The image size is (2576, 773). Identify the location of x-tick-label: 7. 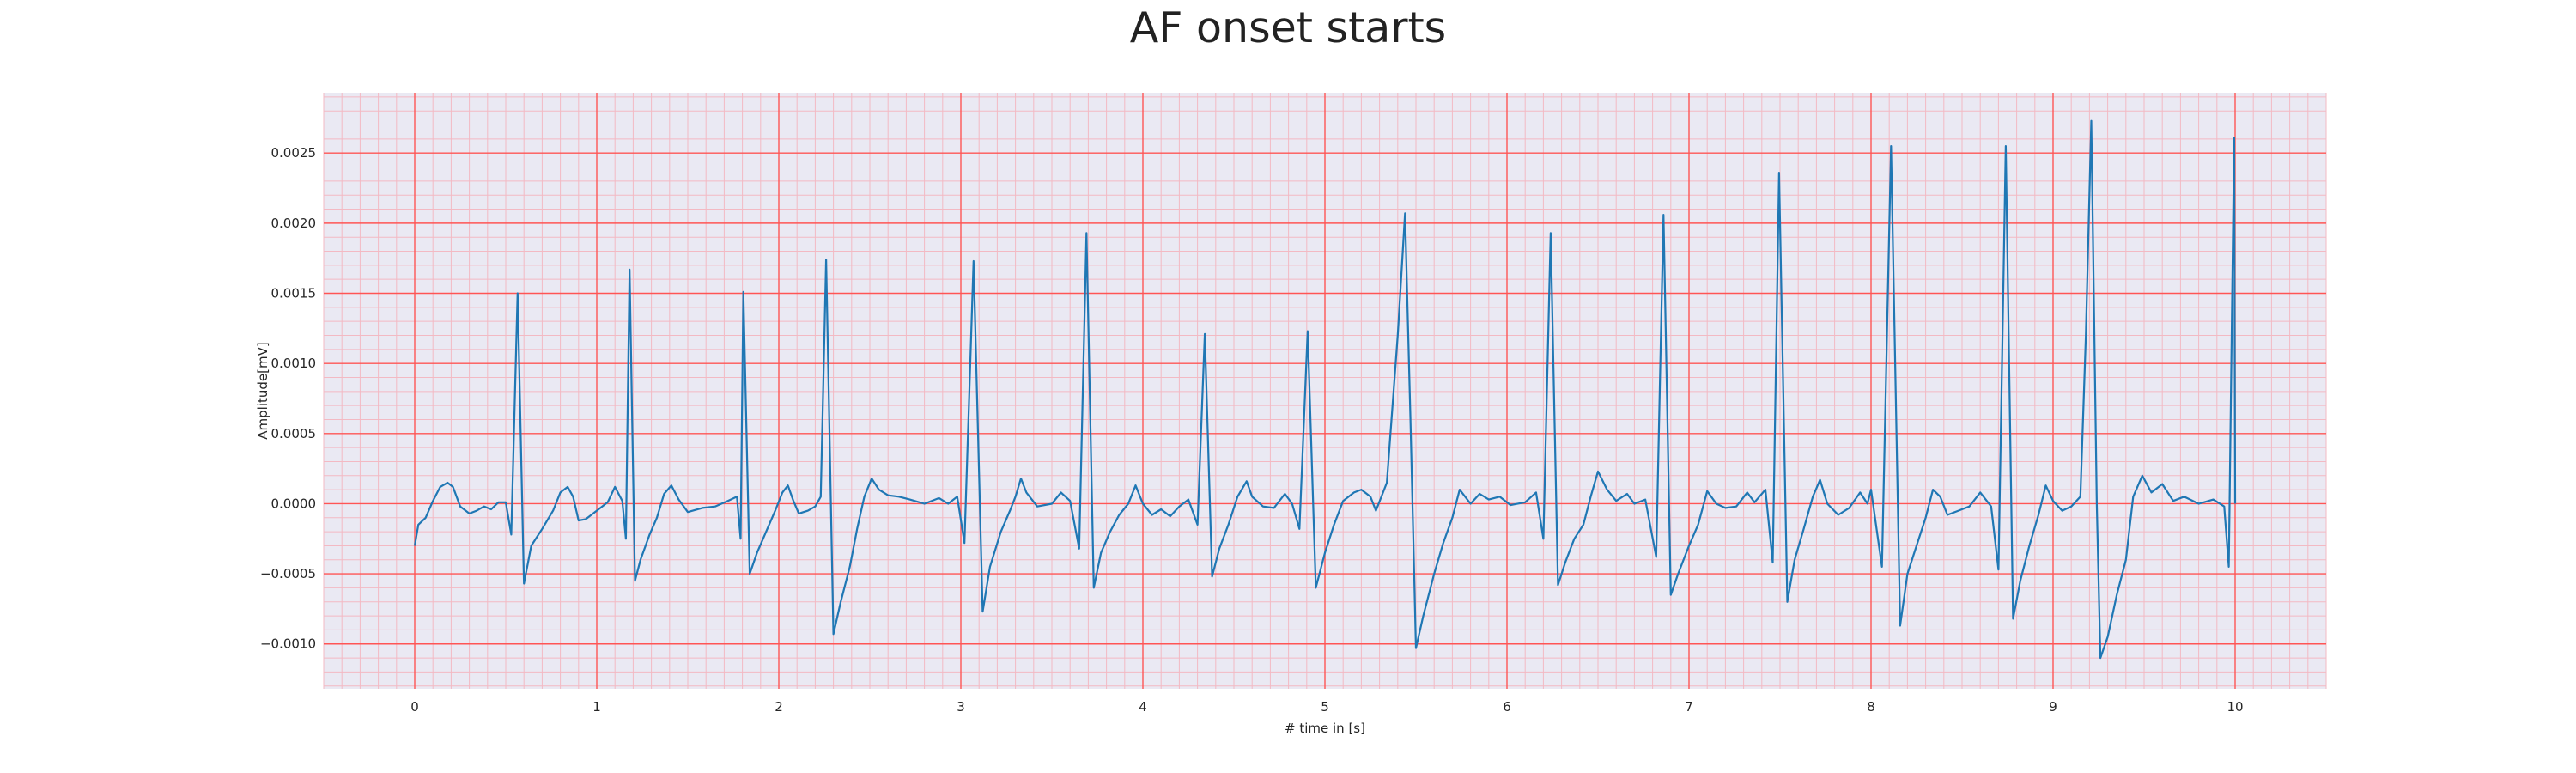
(1689, 707).